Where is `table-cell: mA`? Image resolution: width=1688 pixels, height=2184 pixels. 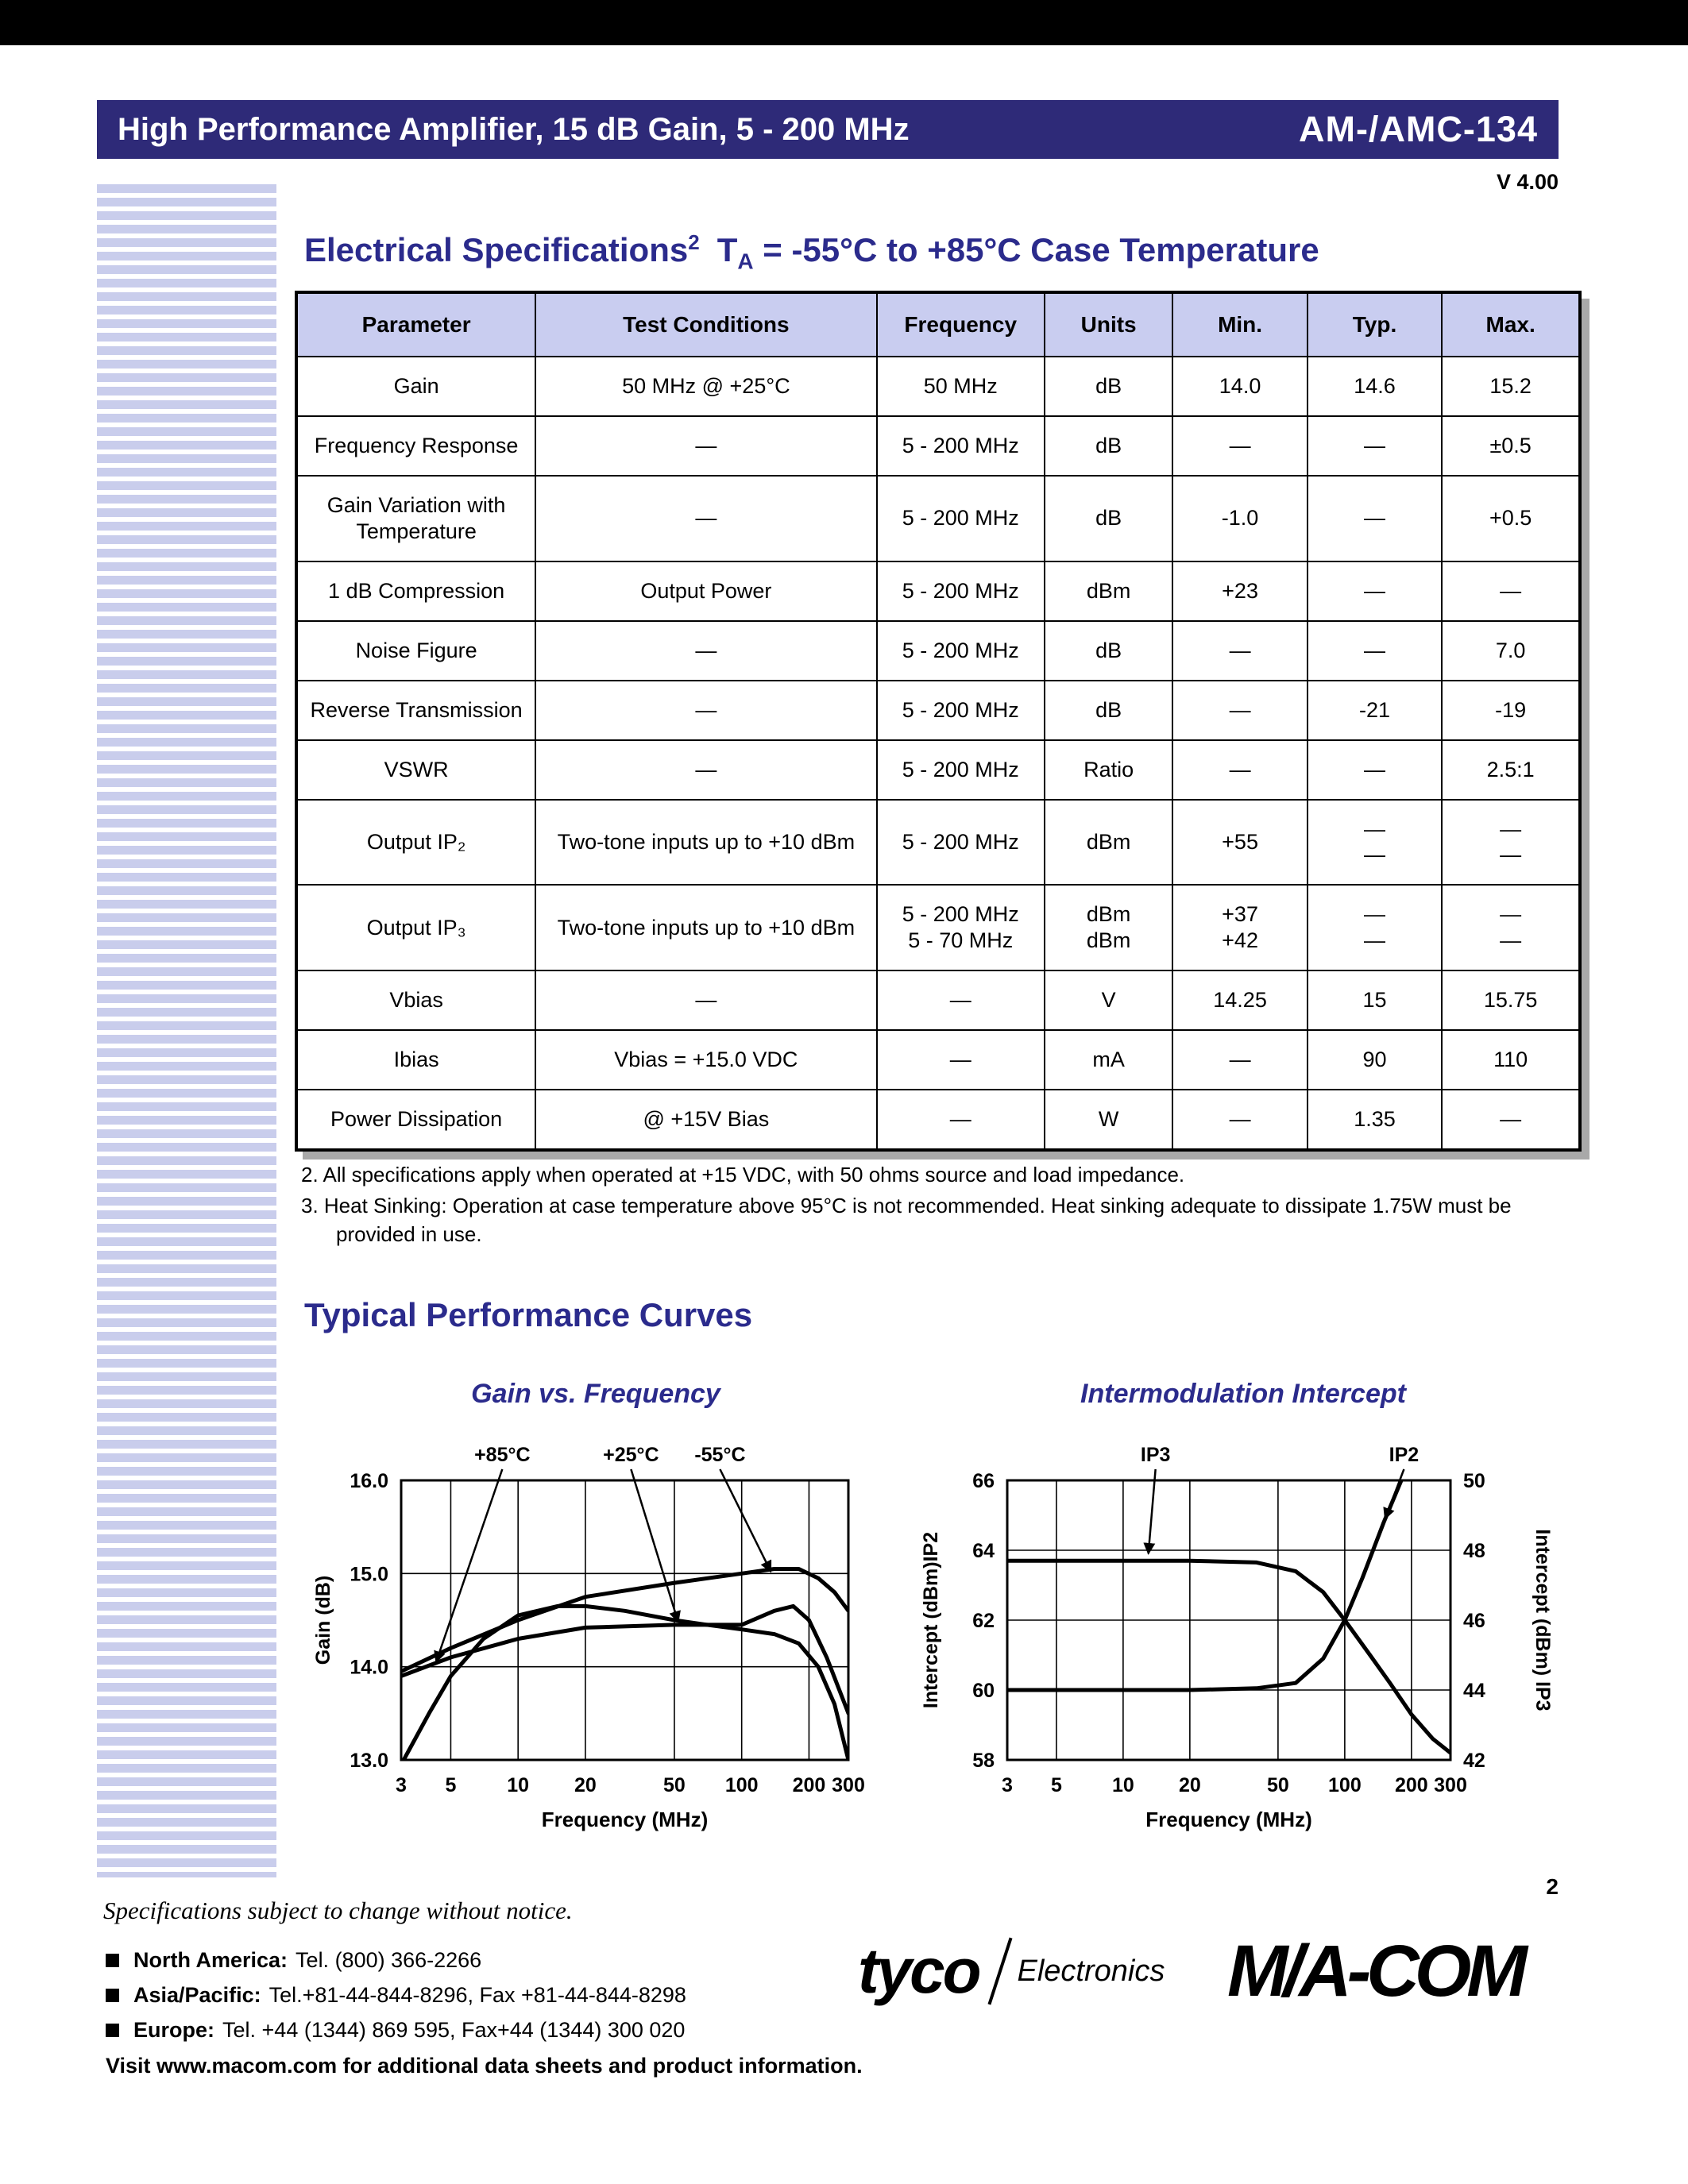
table-cell: mA is located at coordinates (1108, 1060).